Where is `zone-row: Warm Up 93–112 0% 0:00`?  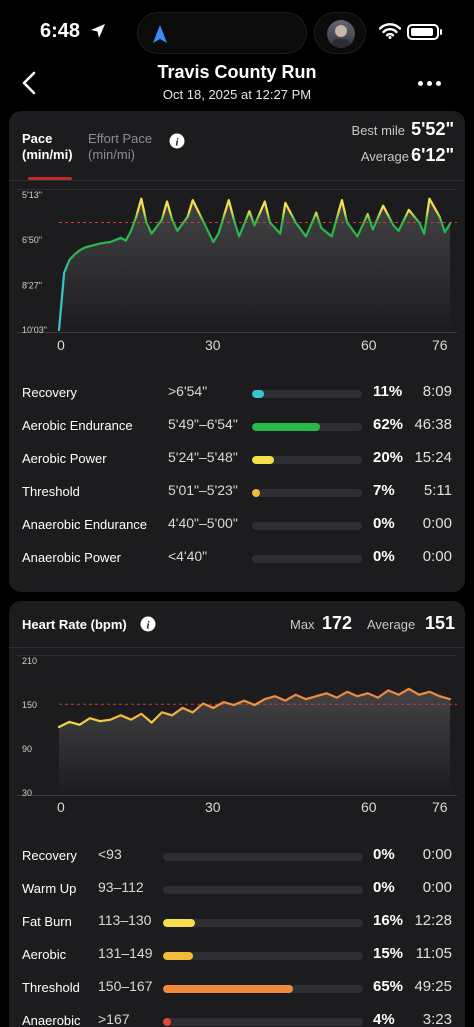 zone-row: Warm Up 93–112 0% 0:00 is located at coordinates (237, 889).